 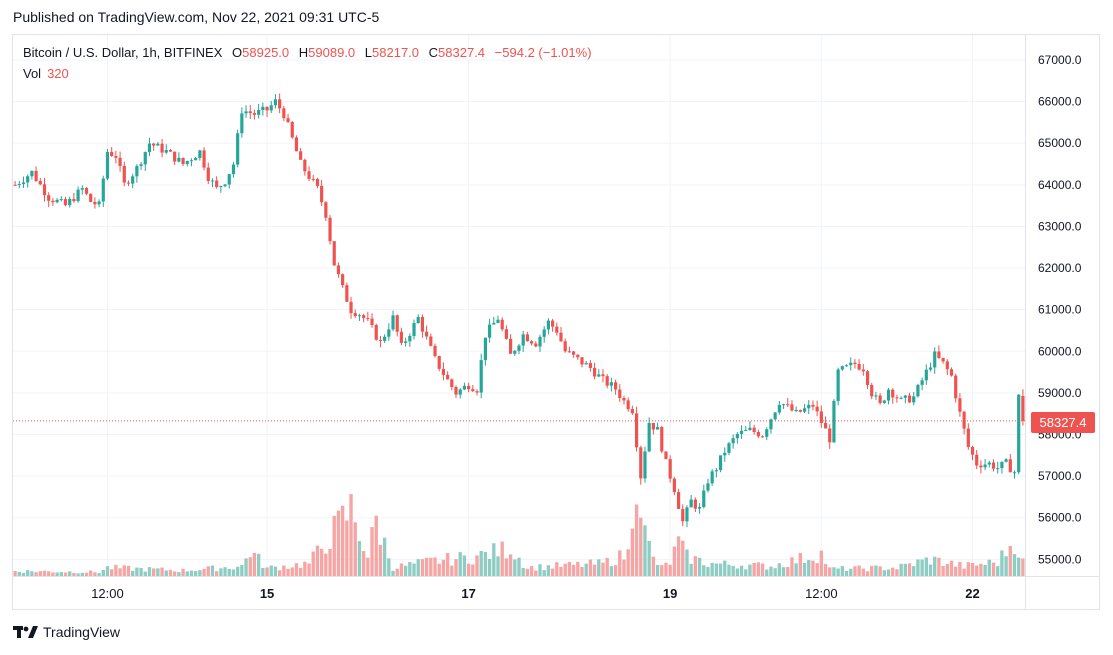 What do you see at coordinates (543, 52) in the screenshot?
I see `change-value: −594.2 (−1.01%)` at bounding box center [543, 52].